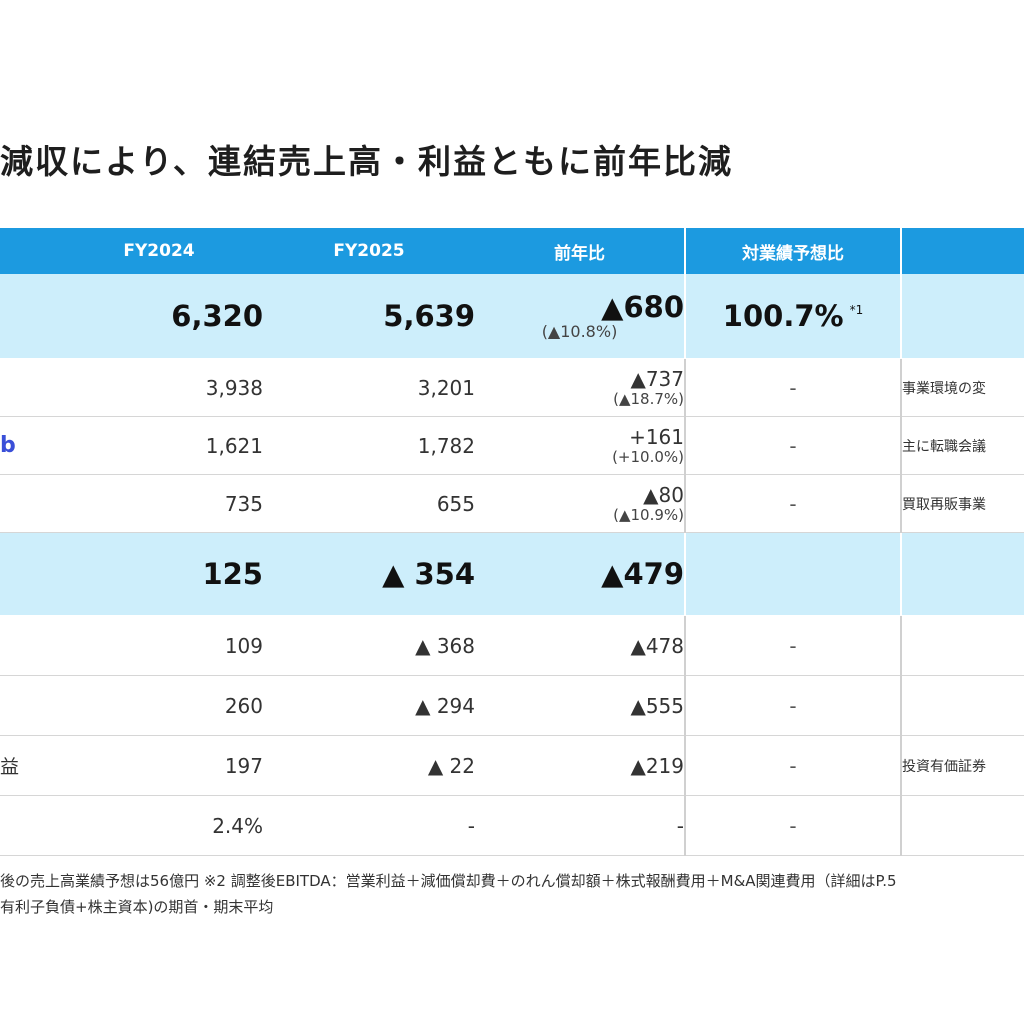 This screenshot has height=1024, width=1024. What do you see at coordinates (580, 445) in the screenshot?
I see `yoy-cell: +161 (+10.0%)` at bounding box center [580, 445].